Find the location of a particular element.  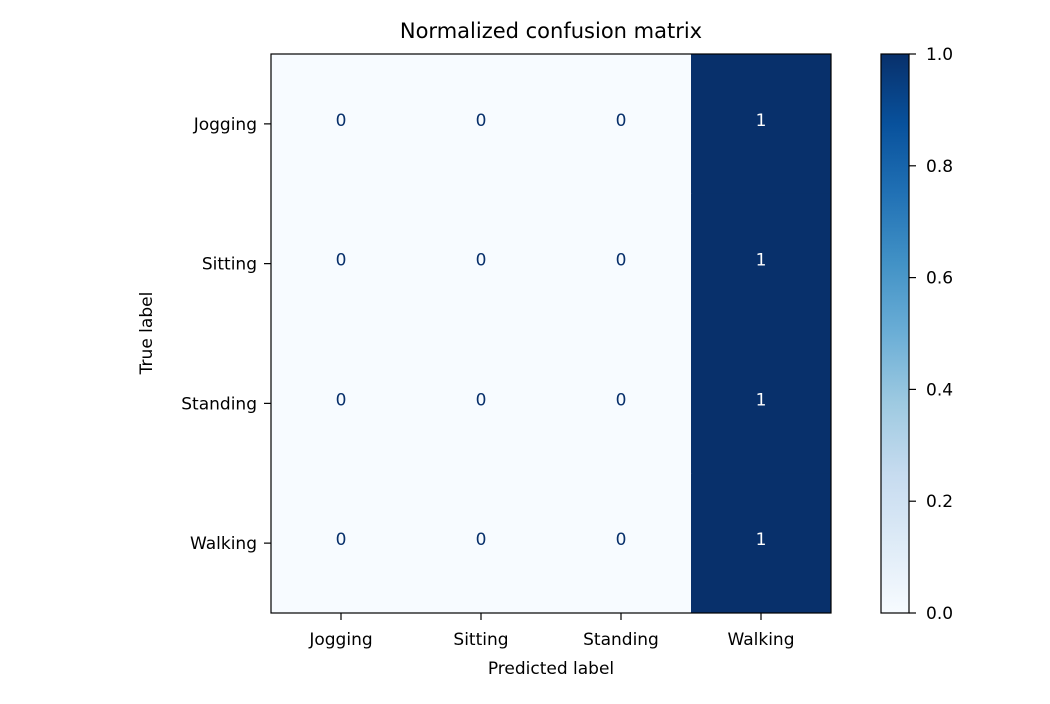

y-tick-label: Walking is located at coordinates (223, 544).